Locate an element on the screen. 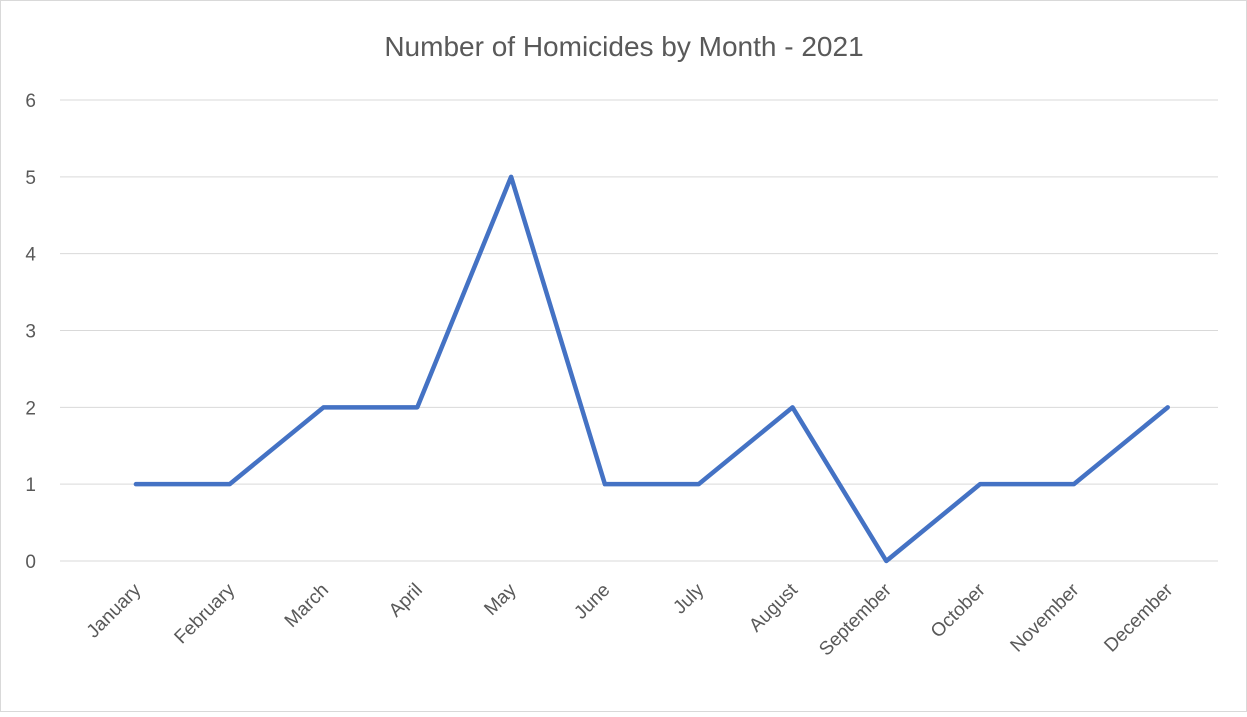 This screenshot has width=1247, height=717. chart-title: Number of Homicides by Month - 2021 is located at coordinates (623, 46).